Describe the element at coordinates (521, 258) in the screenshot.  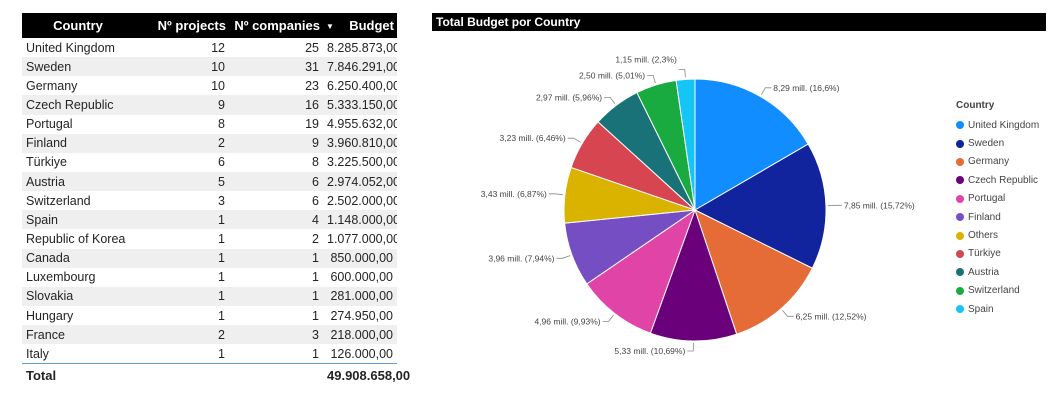
I see `slice-data-label: 3,96 mill. (7,94%)` at that location.